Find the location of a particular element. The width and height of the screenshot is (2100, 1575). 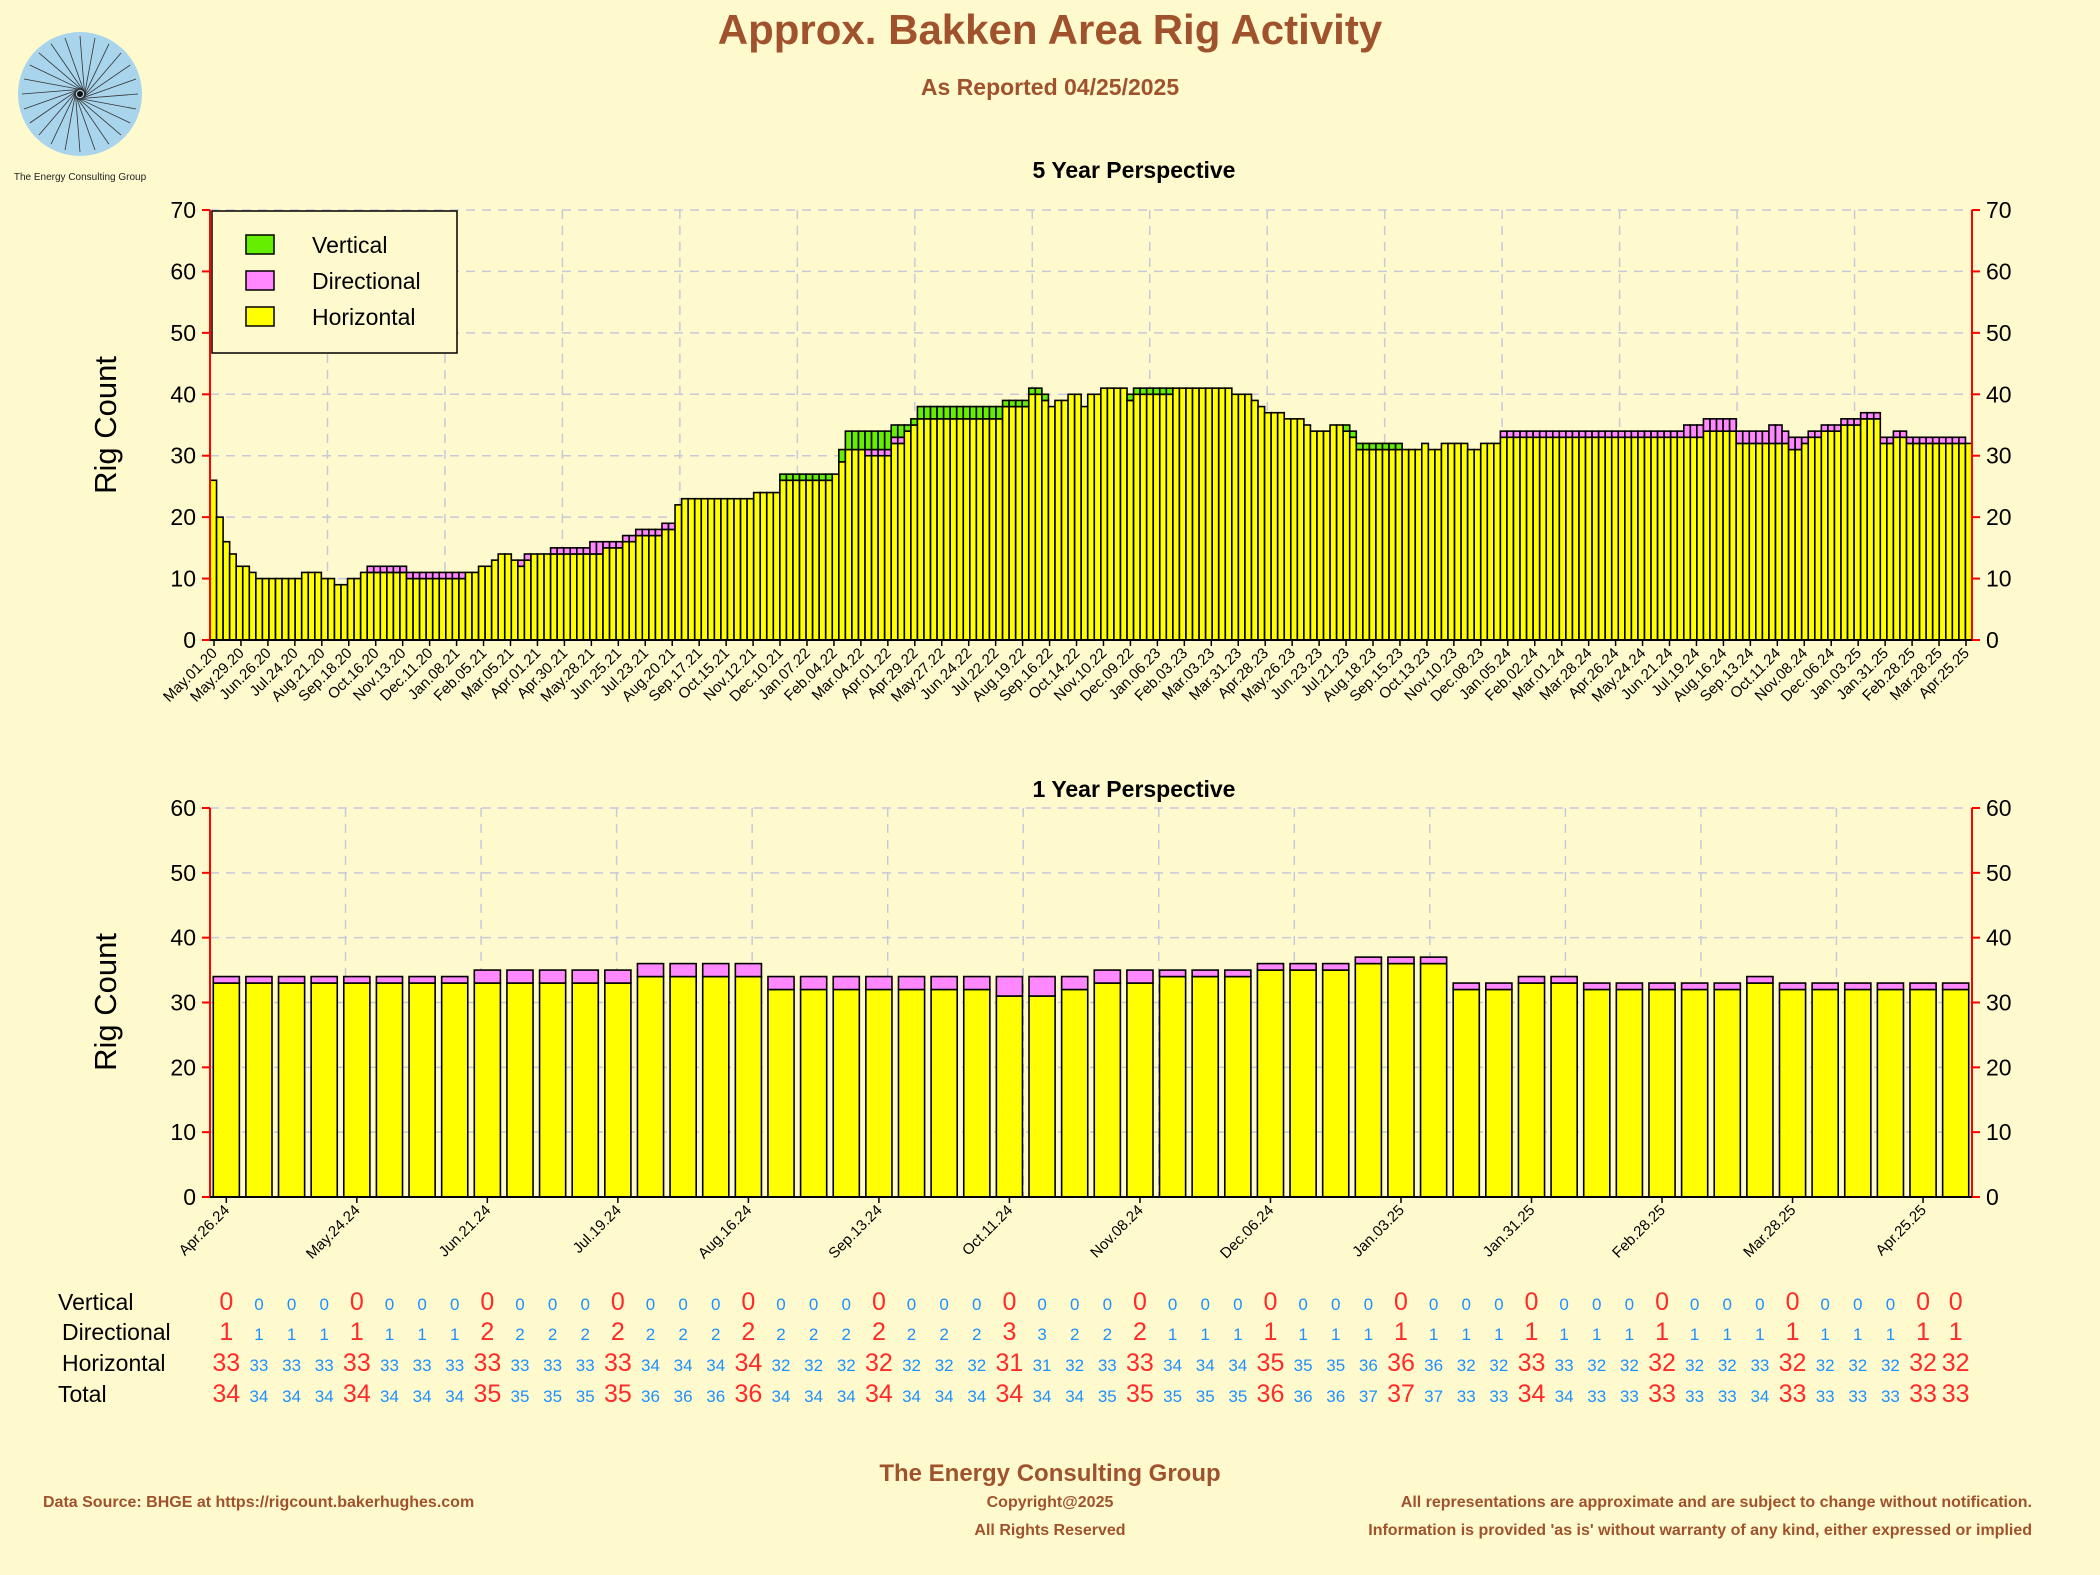

y-tick-label: 30 is located at coordinates (1999, 456).